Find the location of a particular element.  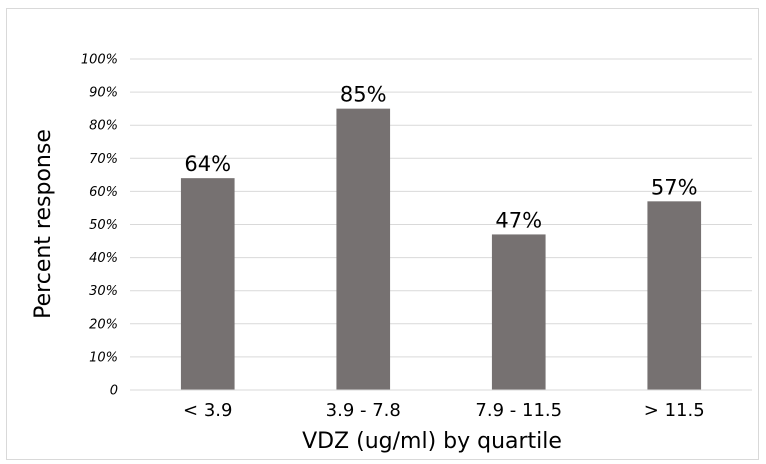

x-axis-ticks: < 3.9 3.9 - 7.8 7.9 - 11.5 > 11.5 is located at coordinates (444, 410).